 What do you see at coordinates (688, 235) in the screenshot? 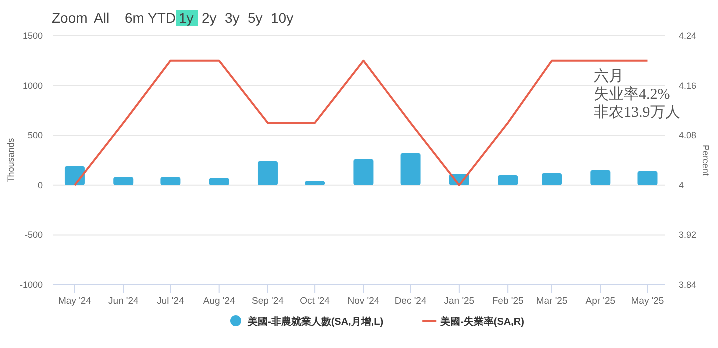
I see `y2-tick-label: 3.92` at bounding box center [688, 235].